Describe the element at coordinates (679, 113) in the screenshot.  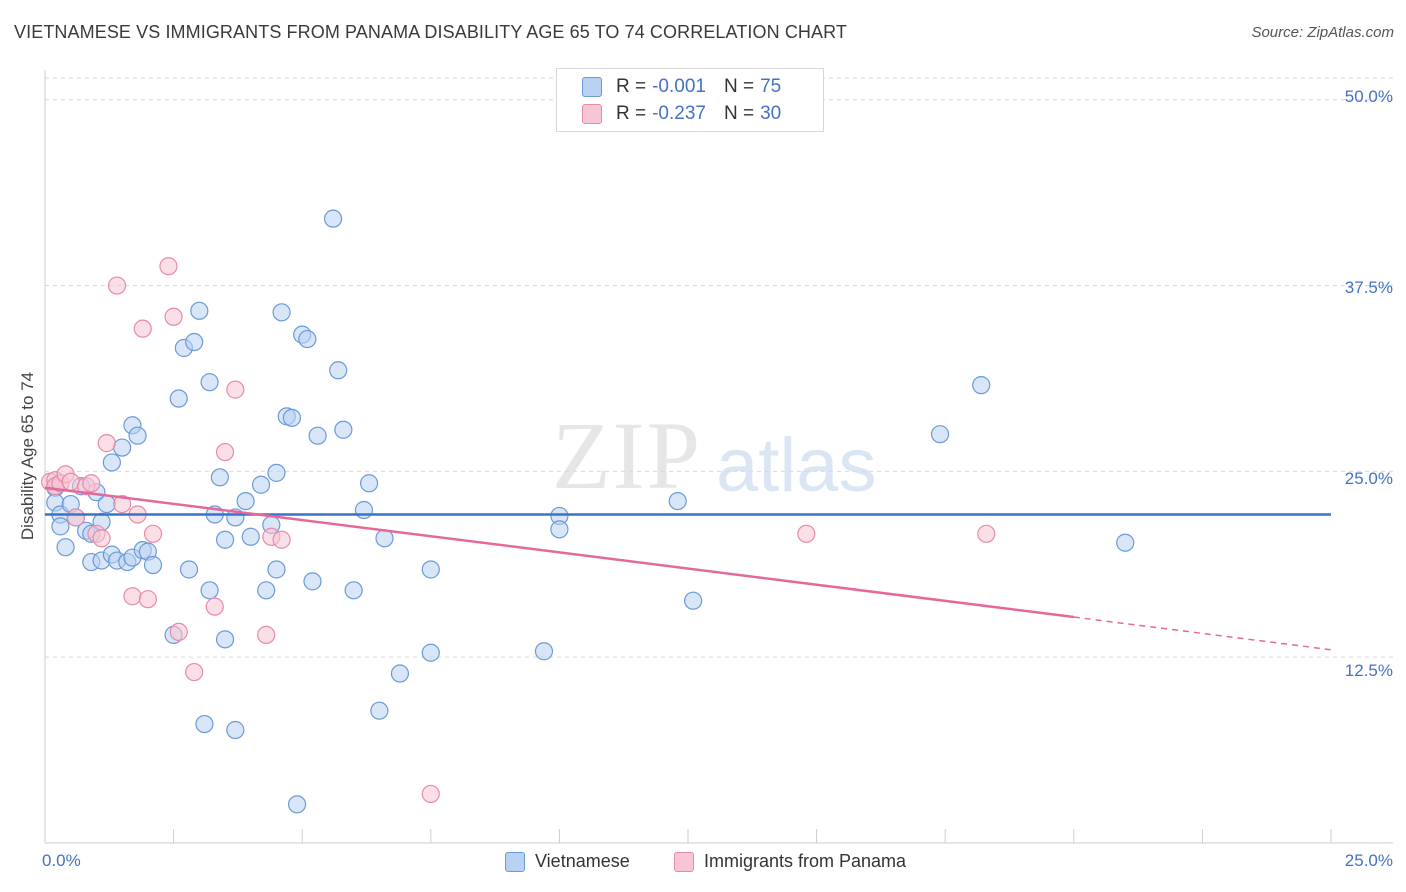
I see `r-value: -0.237` at that location.